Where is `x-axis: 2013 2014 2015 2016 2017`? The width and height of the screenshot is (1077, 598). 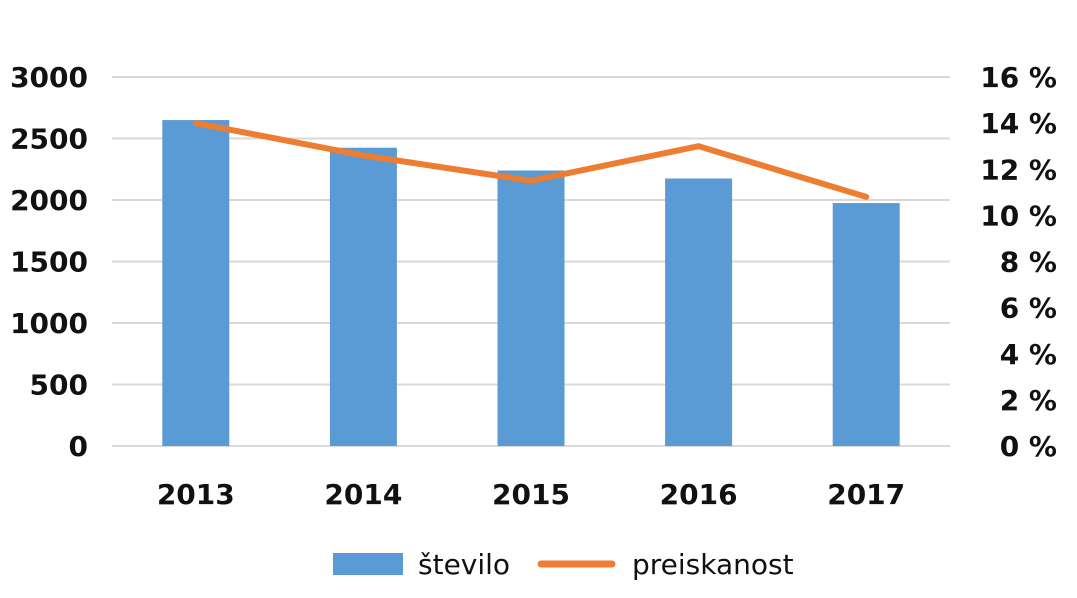 x-axis: 2013 2014 2015 2016 2017 is located at coordinates (531, 494).